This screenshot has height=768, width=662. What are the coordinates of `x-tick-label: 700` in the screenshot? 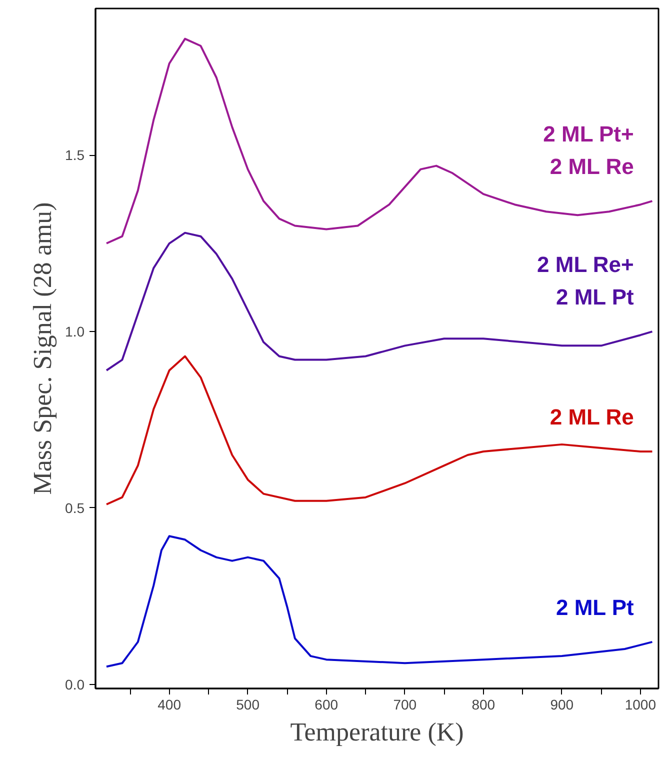 It's located at (405, 704).